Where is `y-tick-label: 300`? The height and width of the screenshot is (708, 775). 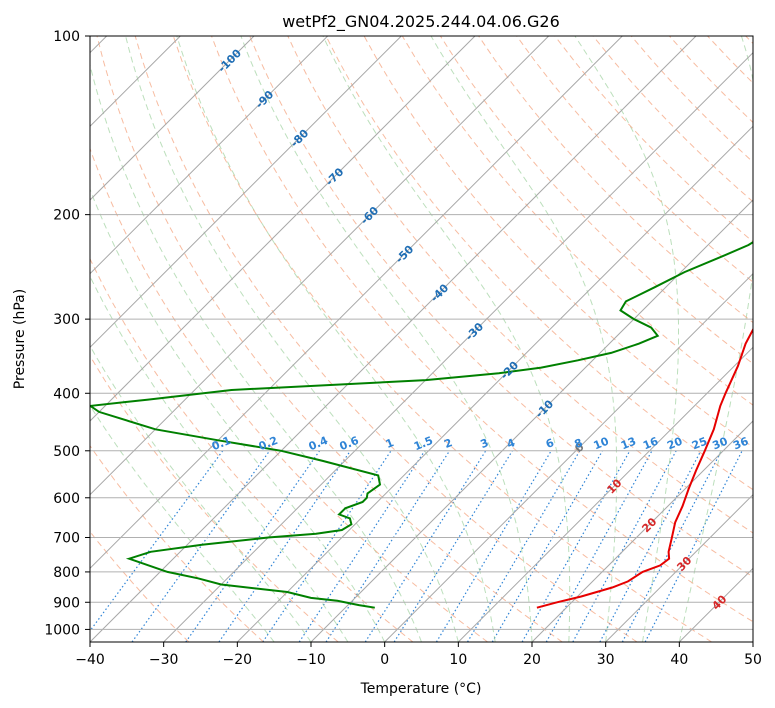
y-tick-label: 300 is located at coordinates (66, 320).